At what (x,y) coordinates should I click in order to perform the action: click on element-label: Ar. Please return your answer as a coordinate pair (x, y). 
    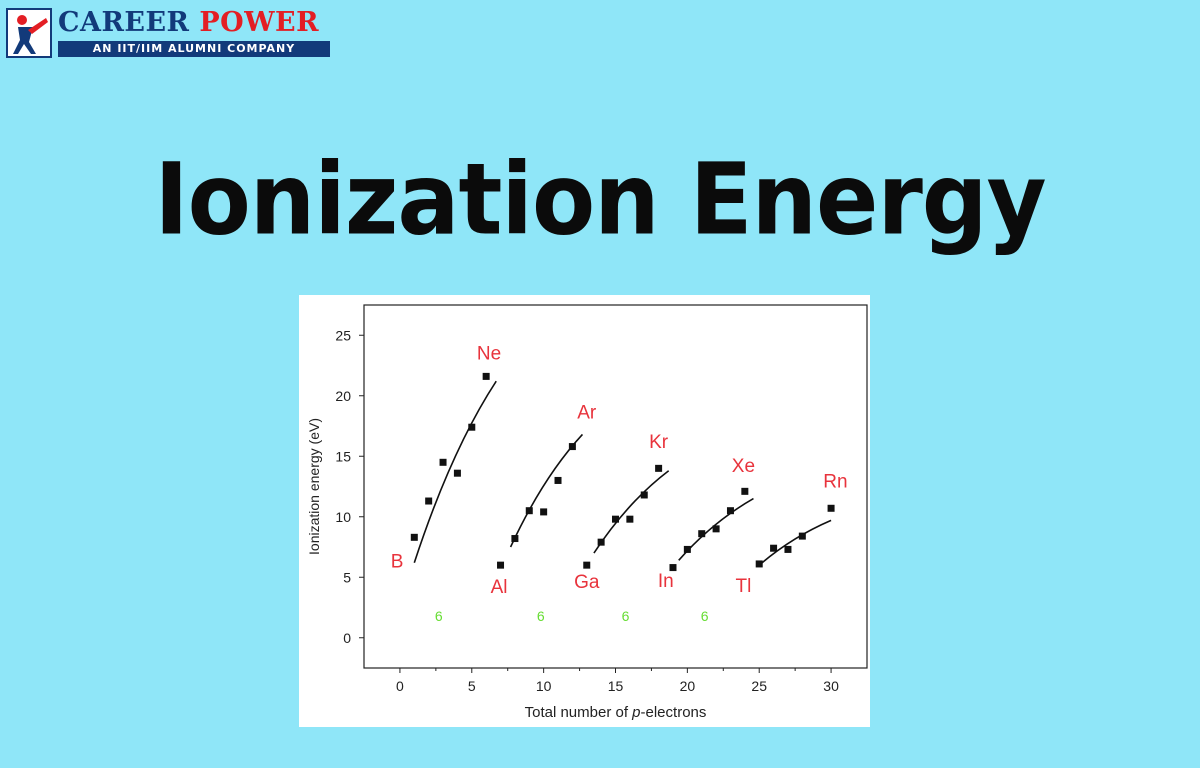
    Looking at the image, I should click on (587, 413).